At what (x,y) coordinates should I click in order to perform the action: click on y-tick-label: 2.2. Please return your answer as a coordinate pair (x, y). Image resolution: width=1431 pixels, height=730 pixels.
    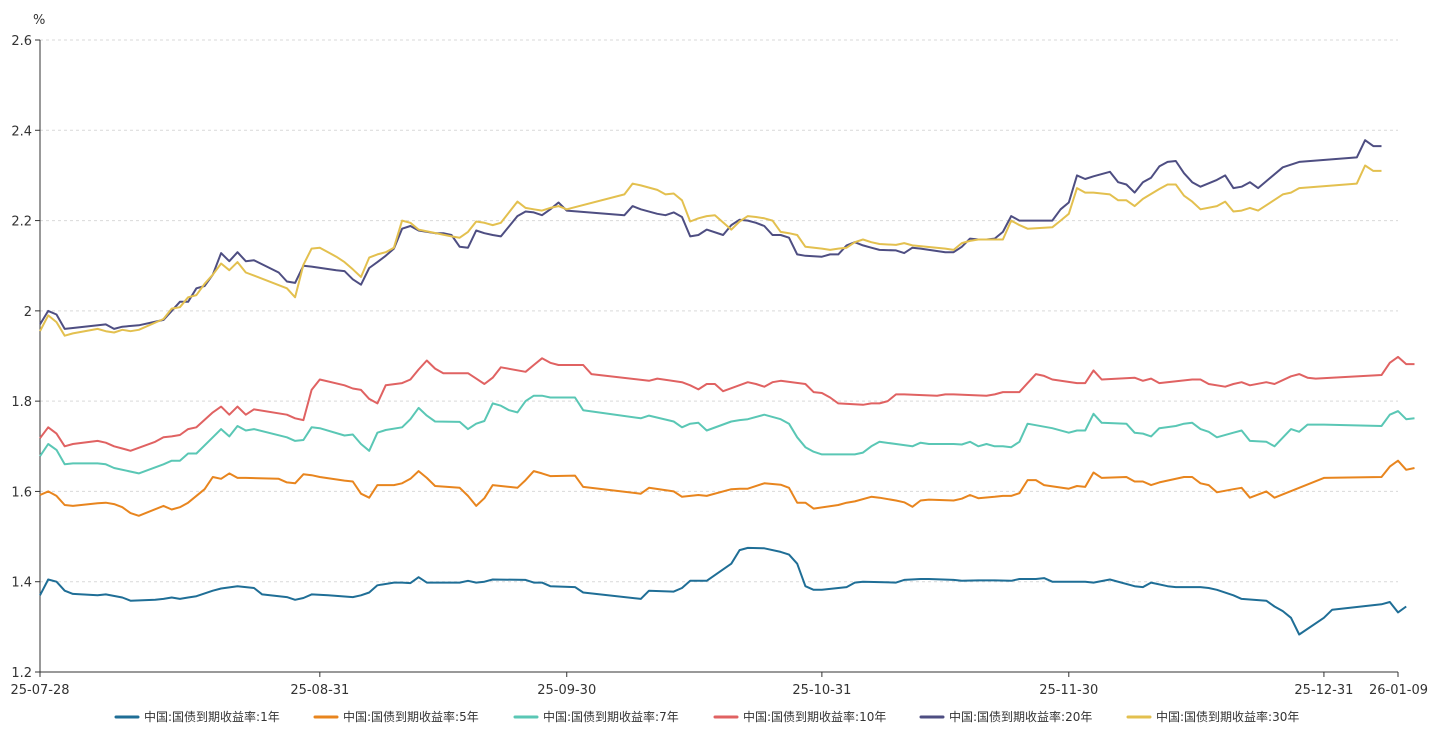
    Looking at the image, I should click on (21, 222).